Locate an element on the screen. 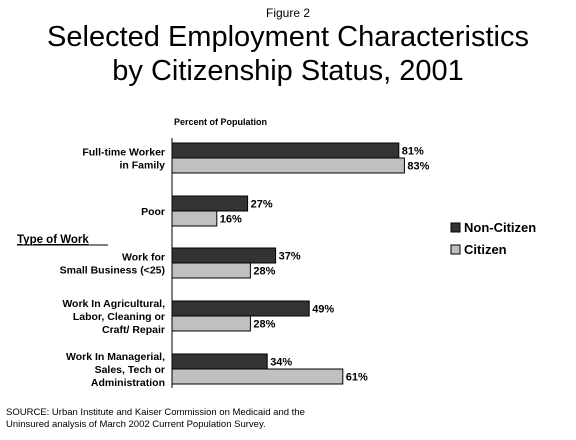 Image resolution: width=576 pixels, height=440 pixels. figure-label: Figure 2 is located at coordinates (288, 13).